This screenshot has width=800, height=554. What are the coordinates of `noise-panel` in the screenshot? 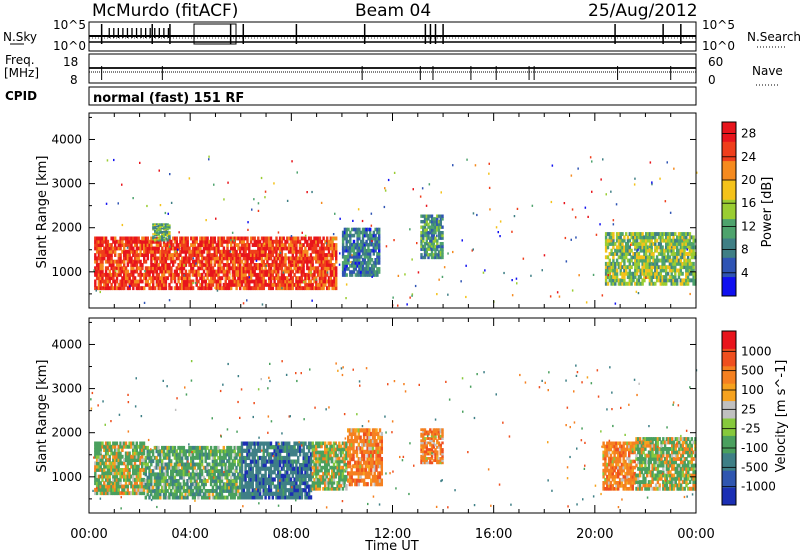 It's located at (392, 36).